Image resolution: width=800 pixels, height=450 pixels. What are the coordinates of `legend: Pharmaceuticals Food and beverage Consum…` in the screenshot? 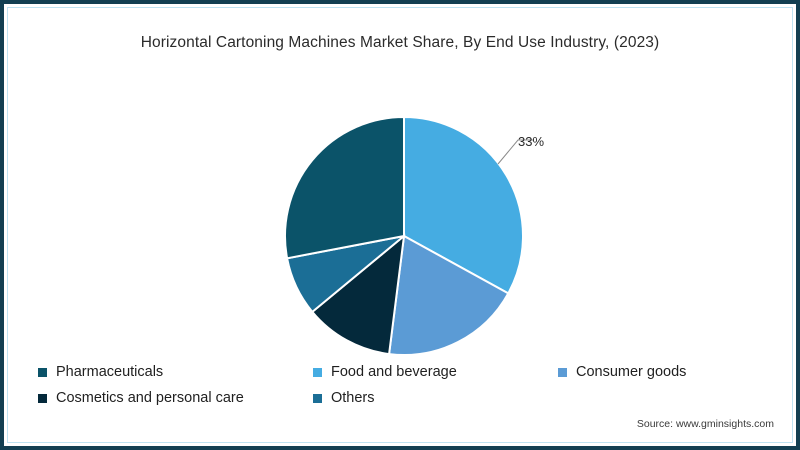 It's located at (388, 390).